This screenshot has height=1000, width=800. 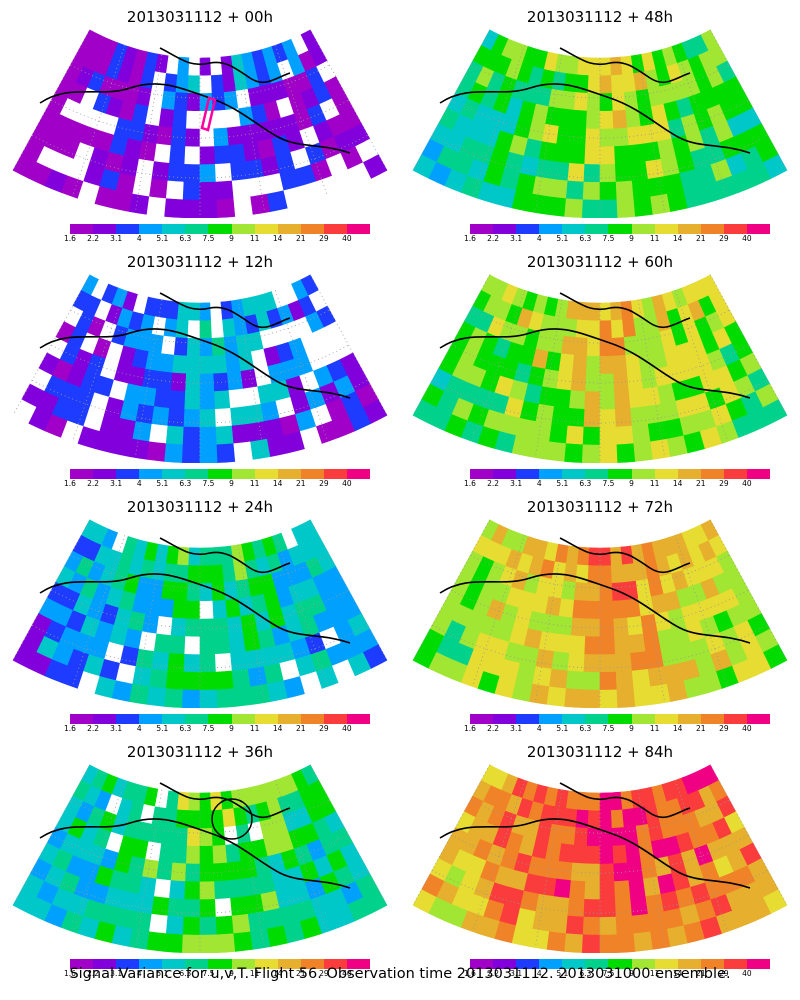 I want to click on colorbar-tick-label: 11, so click(x=654, y=973).